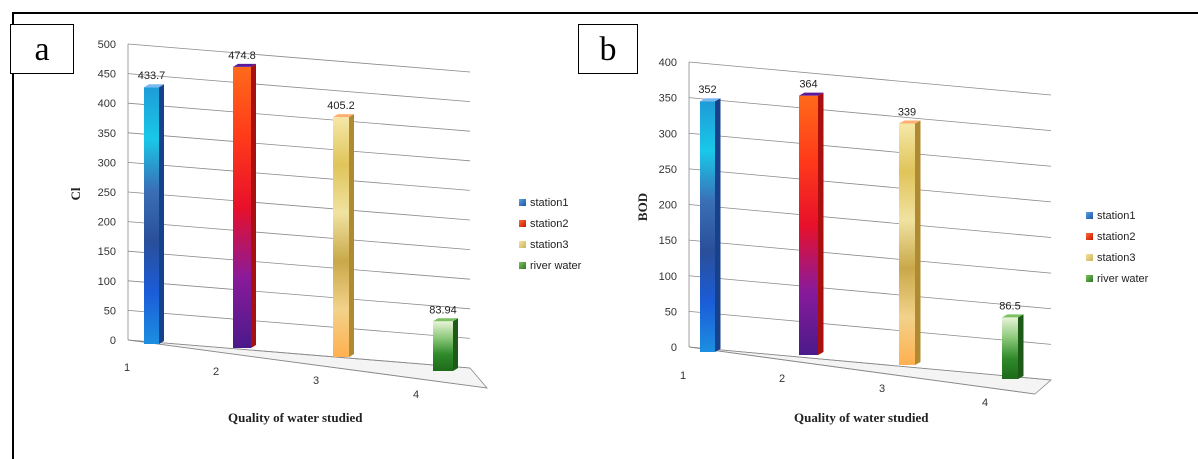 The height and width of the screenshot is (459, 1198). Describe the element at coordinates (861, 417) in the screenshot. I see `x-axis-label-b: Quality of water studied` at that location.